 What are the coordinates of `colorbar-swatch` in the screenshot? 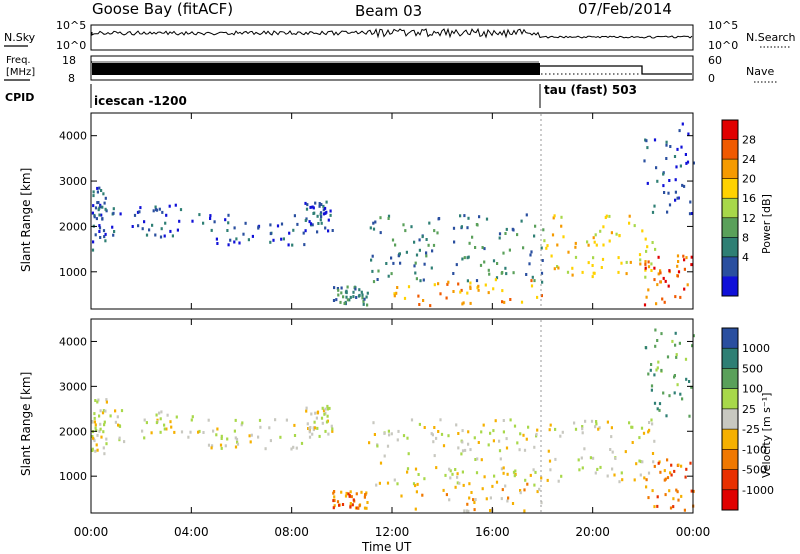 It's located at (730, 130).